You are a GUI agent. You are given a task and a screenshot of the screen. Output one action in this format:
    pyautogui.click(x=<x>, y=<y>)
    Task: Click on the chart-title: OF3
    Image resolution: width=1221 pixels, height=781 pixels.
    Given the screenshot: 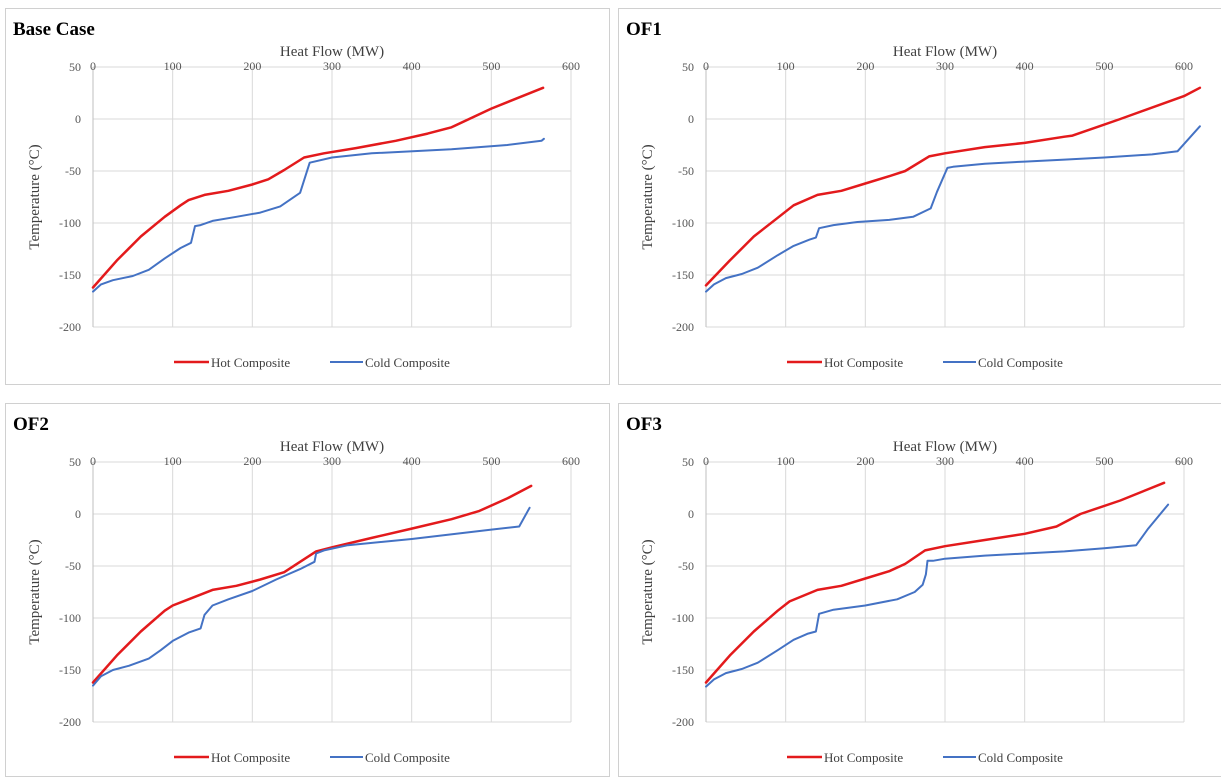 What is the action you would take?
    pyautogui.click(x=644, y=424)
    